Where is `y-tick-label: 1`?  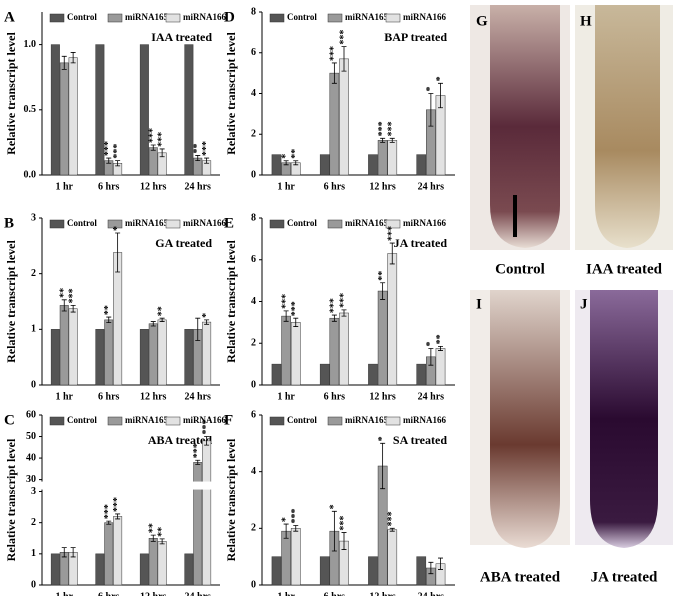
y-tick-label: 1 is located at coordinates (33, 553).